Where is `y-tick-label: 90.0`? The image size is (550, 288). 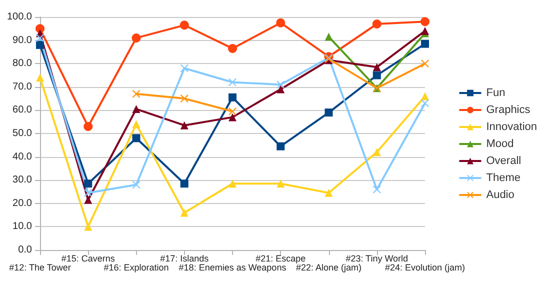 y-tick-label: 90.0 is located at coordinates (22, 40).